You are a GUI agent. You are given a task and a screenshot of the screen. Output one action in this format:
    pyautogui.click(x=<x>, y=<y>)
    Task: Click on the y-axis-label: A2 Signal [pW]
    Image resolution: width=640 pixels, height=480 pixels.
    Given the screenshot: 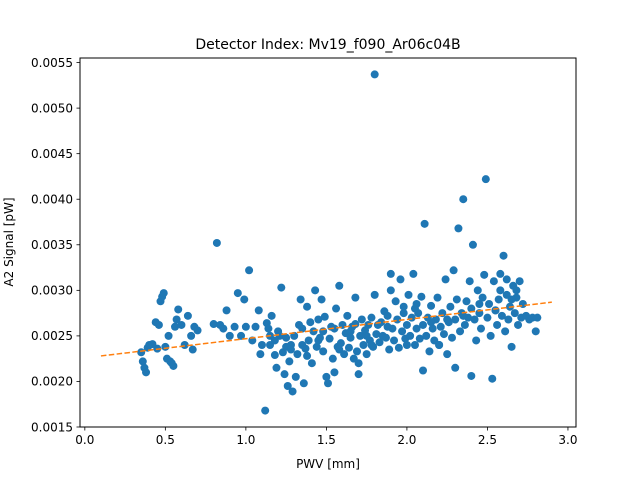 What is the action you would take?
    pyautogui.click(x=9, y=241)
    